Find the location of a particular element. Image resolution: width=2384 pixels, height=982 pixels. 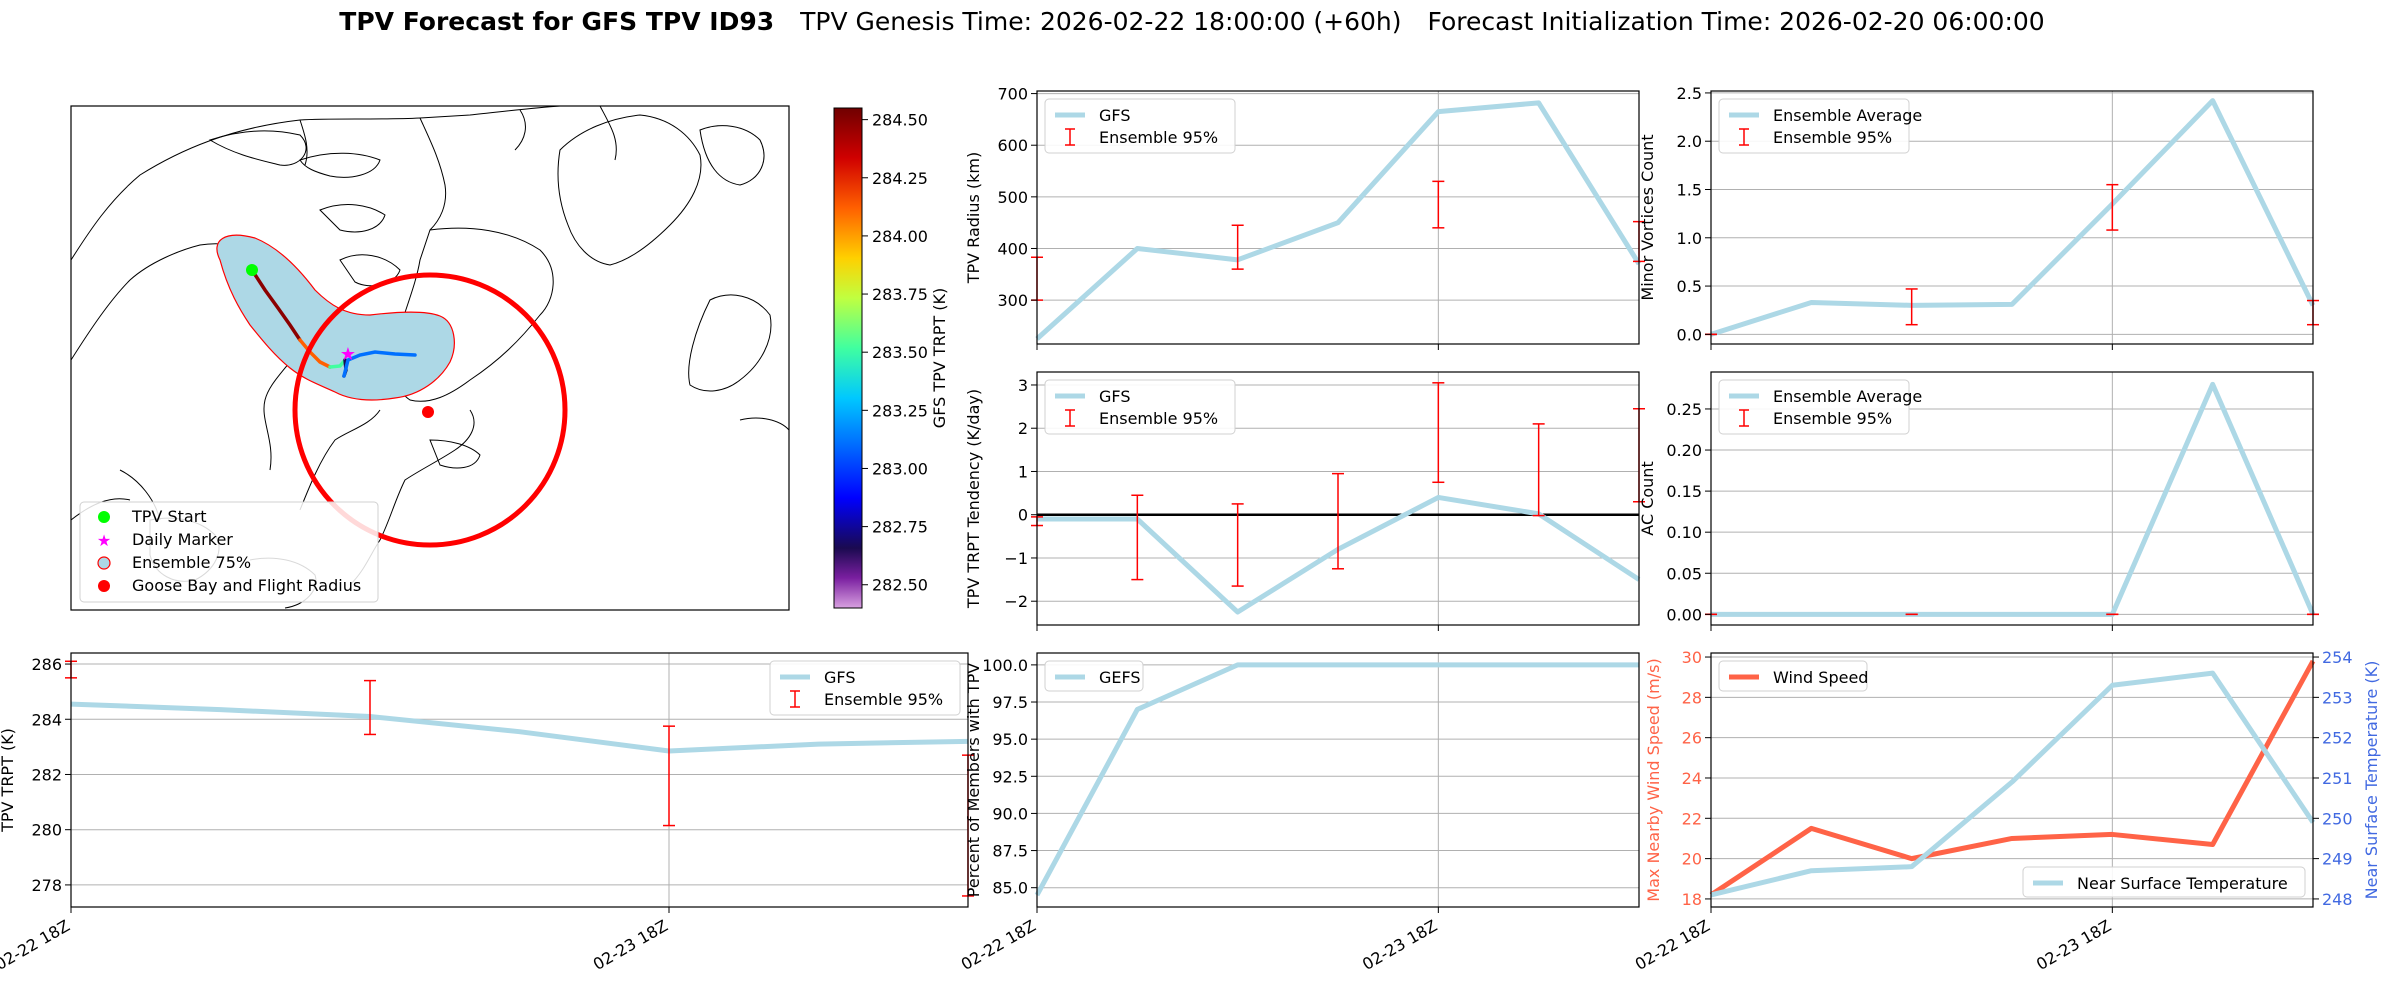

legend-tpv-start-icon is located at coordinates (104, 517).